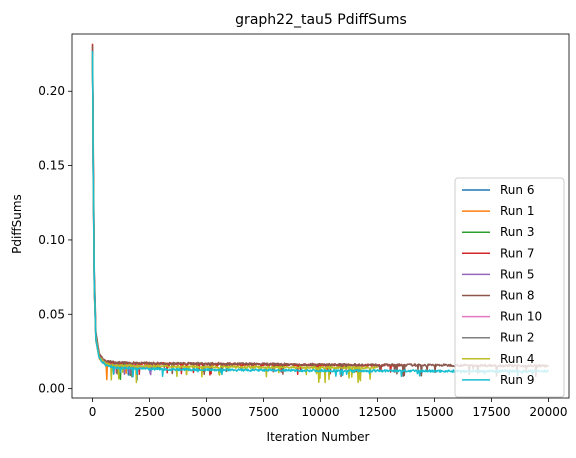  Describe the element at coordinates (517, 232) in the screenshot. I see `legend-label: Run 3` at that location.